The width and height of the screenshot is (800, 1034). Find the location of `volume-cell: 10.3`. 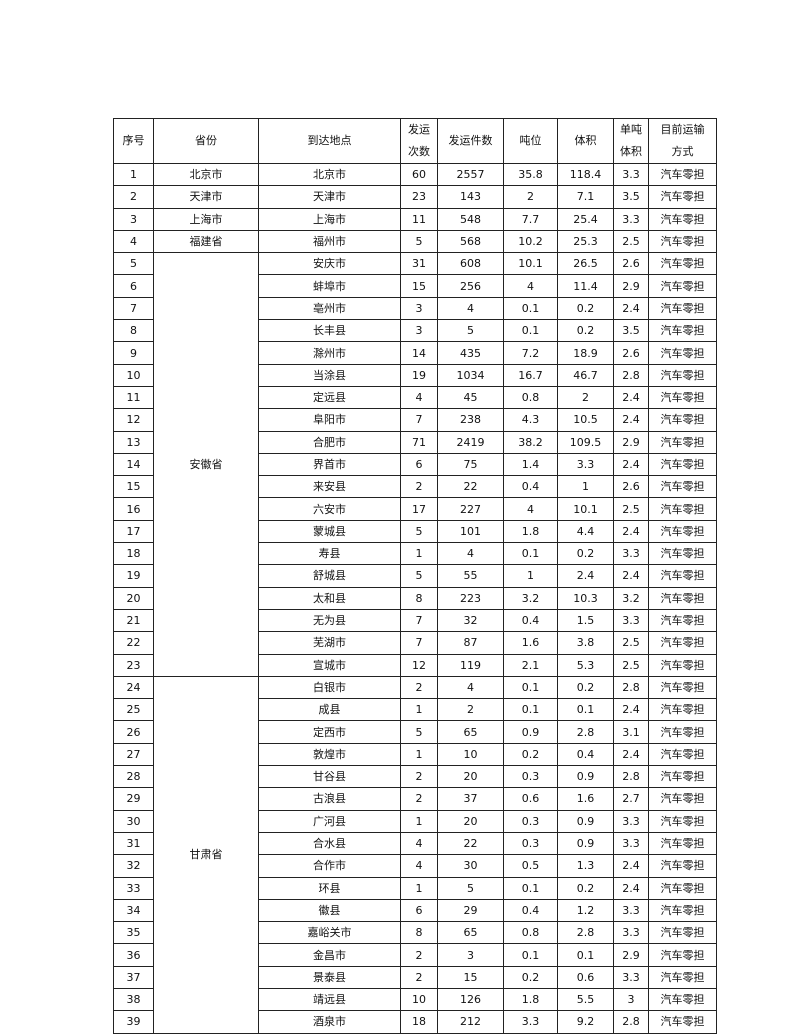

volume-cell: 10.3 is located at coordinates (585, 598).